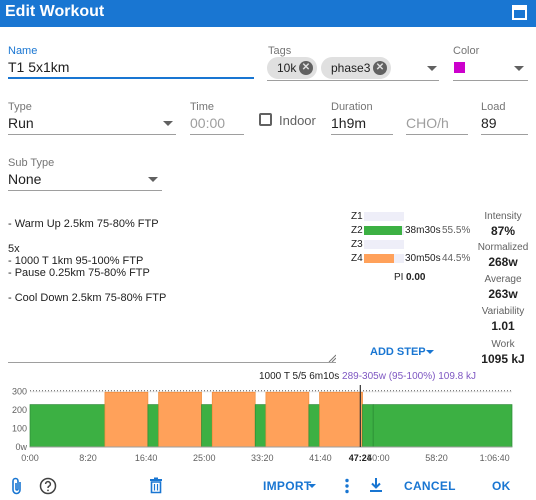  Describe the element at coordinates (204, 458) in the screenshot. I see `x-tick-label: 25:00` at that location.